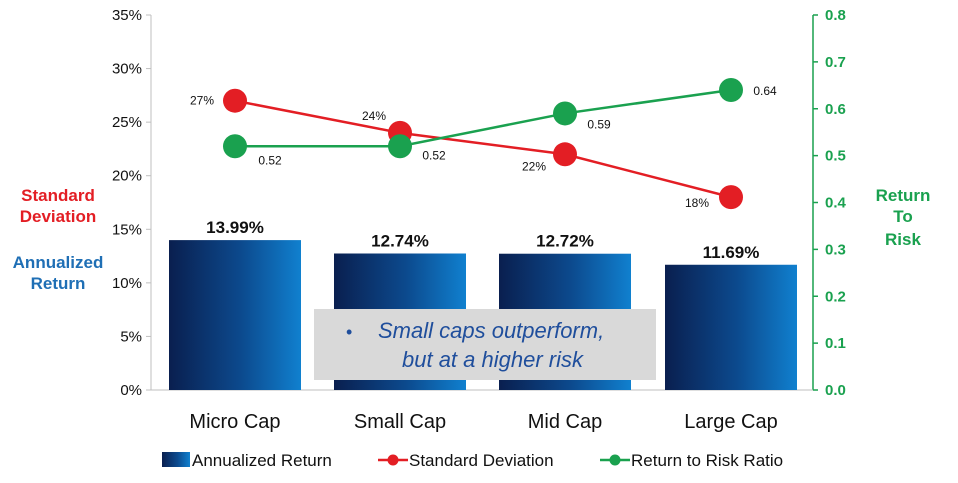 The height and width of the screenshot is (483, 958). What do you see at coordinates (835, 62) in the screenshot?
I see `right-tick-label: 0.7` at bounding box center [835, 62].